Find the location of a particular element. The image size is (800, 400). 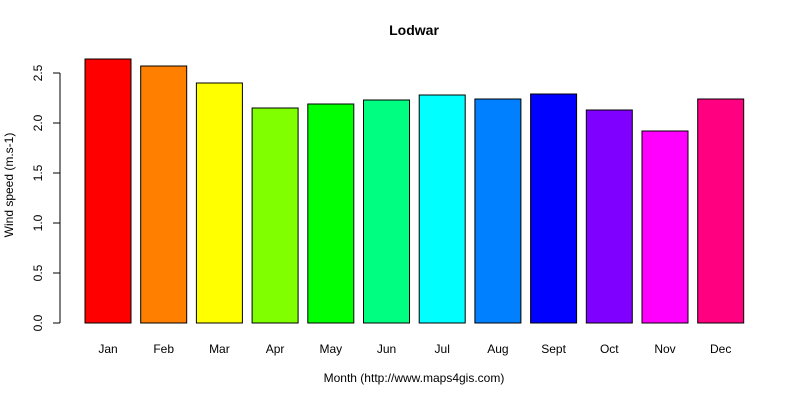

y-axis-label: Wind speed (m.s-1) is located at coordinates (9, 185).